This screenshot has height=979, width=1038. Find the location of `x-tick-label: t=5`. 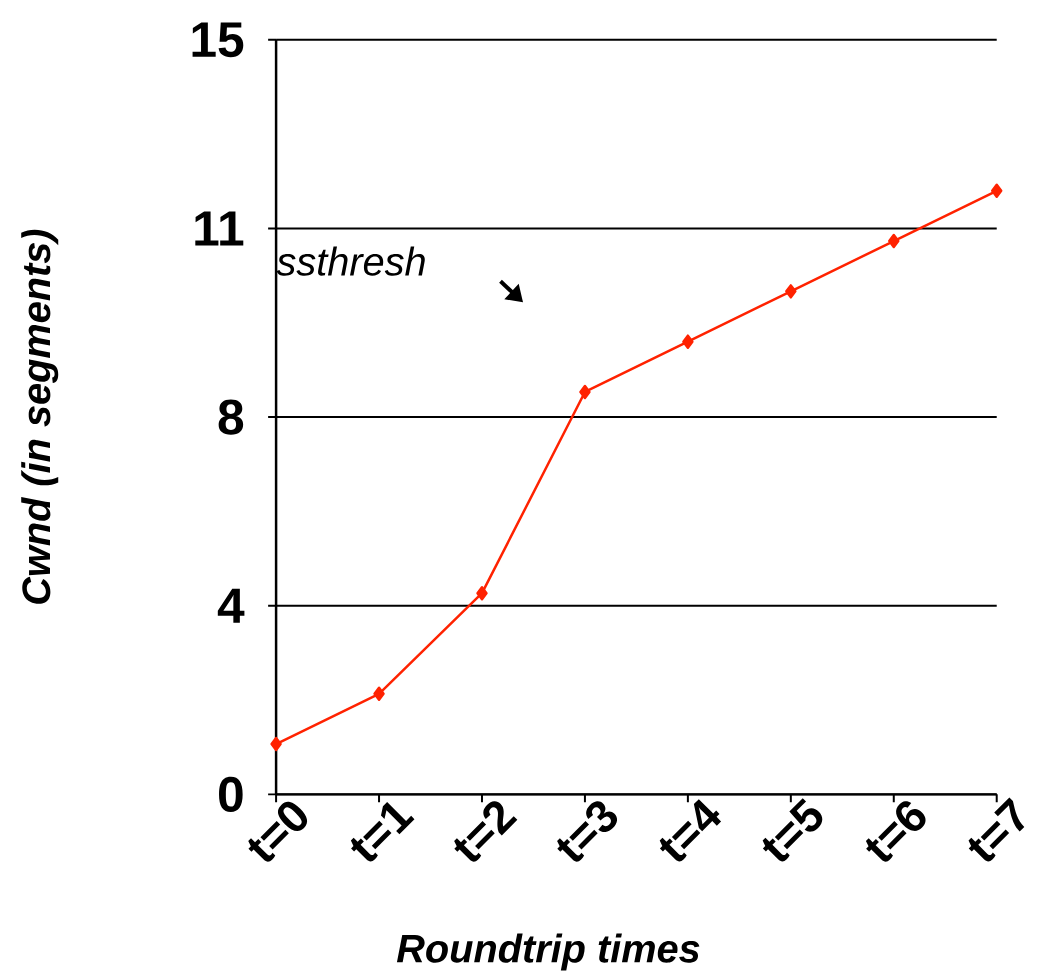

x-tick-label: t=5 is located at coordinates (792, 830).